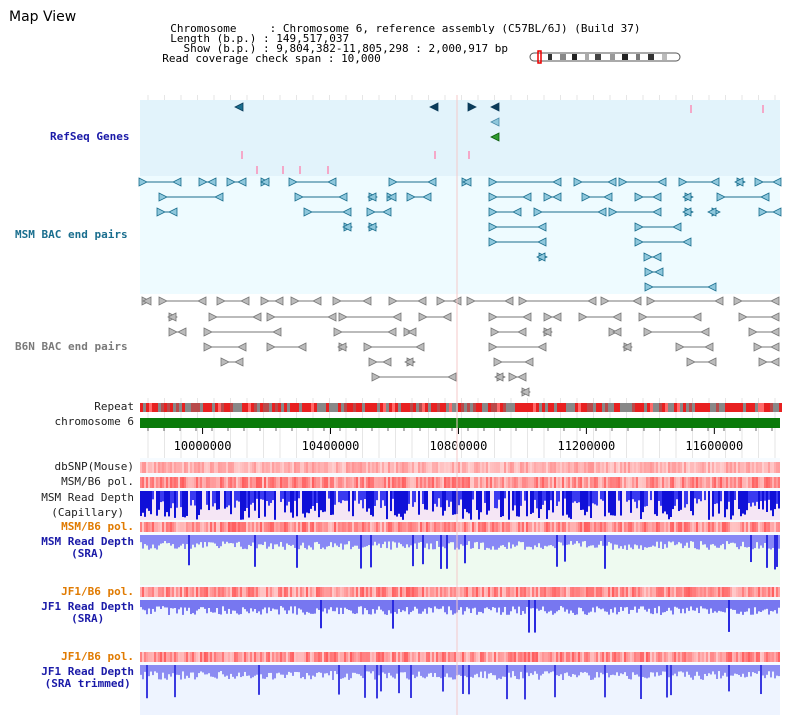 The height and width of the screenshot is (715, 800). I want to click on repeat-track, so click(461, 407).